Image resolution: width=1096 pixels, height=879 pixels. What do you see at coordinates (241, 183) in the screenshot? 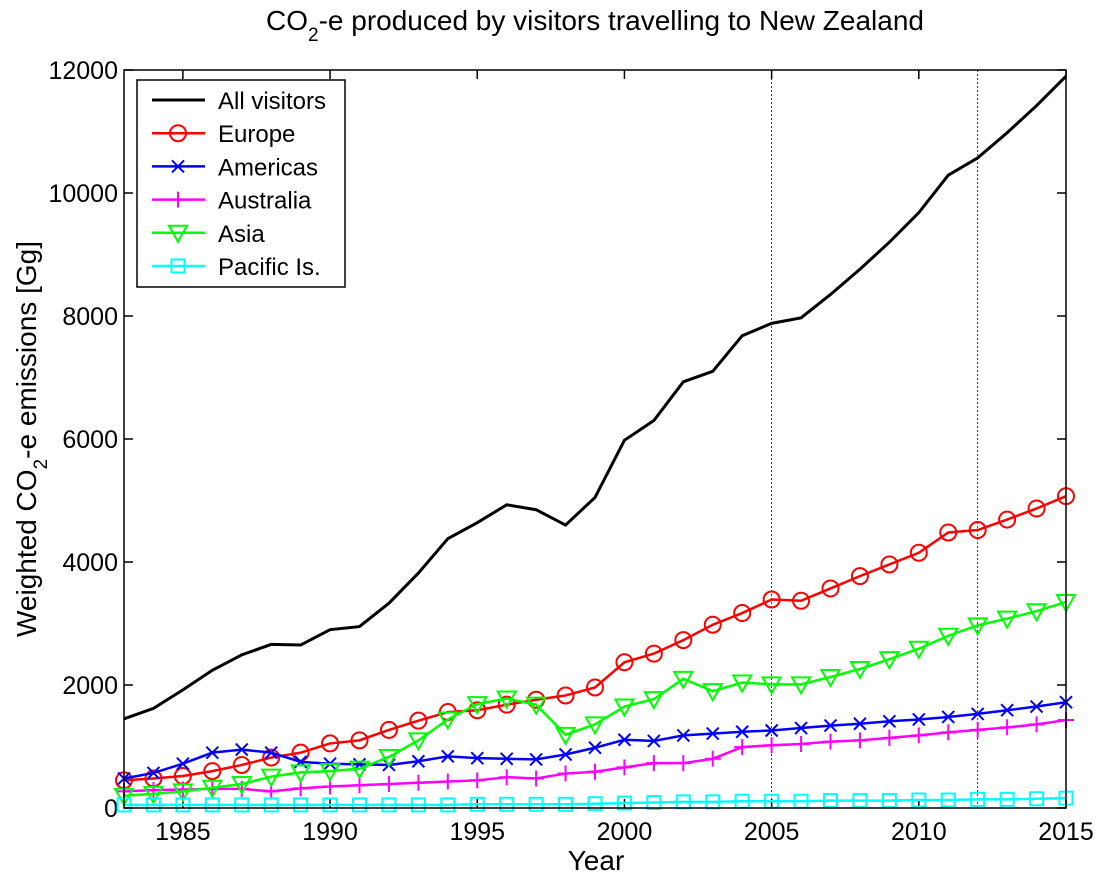
I see `legend` at bounding box center [241, 183].